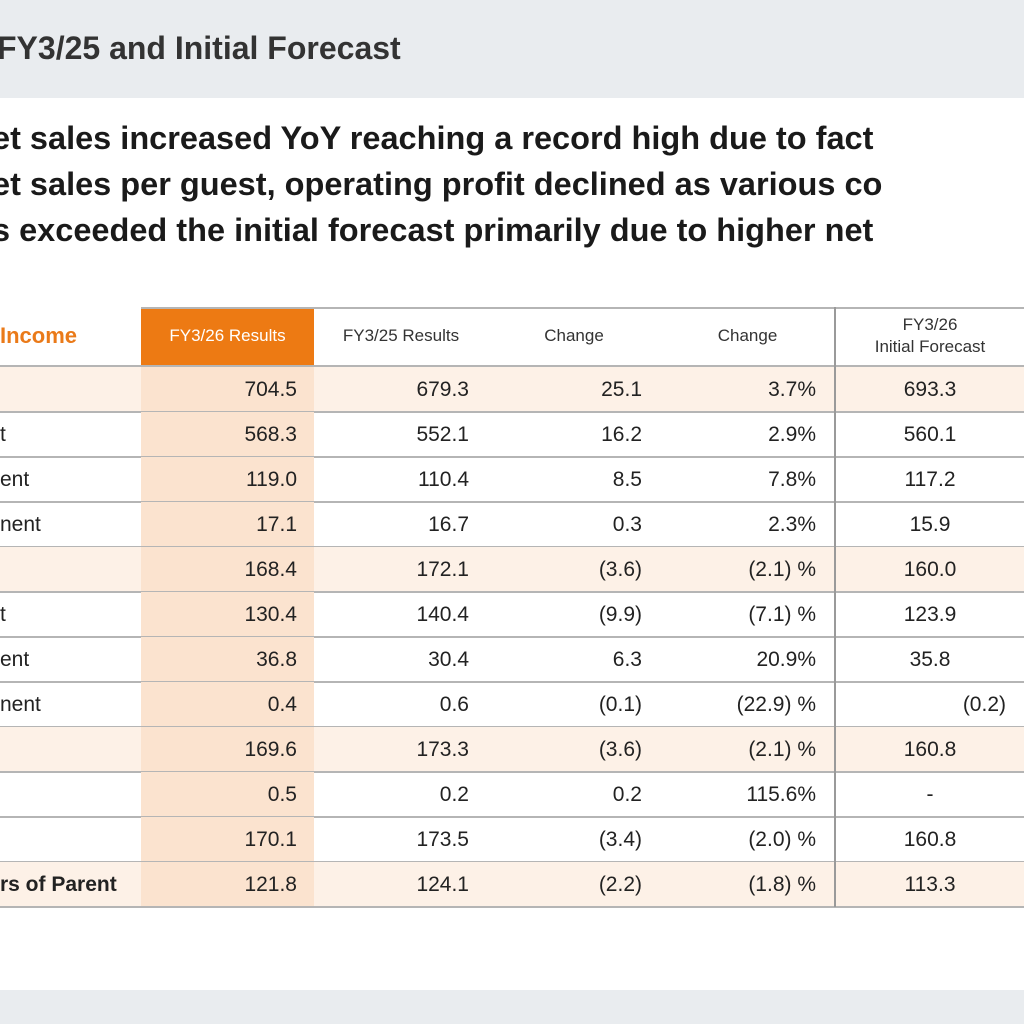 The height and width of the screenshot is (1024, 1024). What do you see at coordinates (582, 308) in the screenshot?
I see `table-top-rule` at bounding box center [582, 308].